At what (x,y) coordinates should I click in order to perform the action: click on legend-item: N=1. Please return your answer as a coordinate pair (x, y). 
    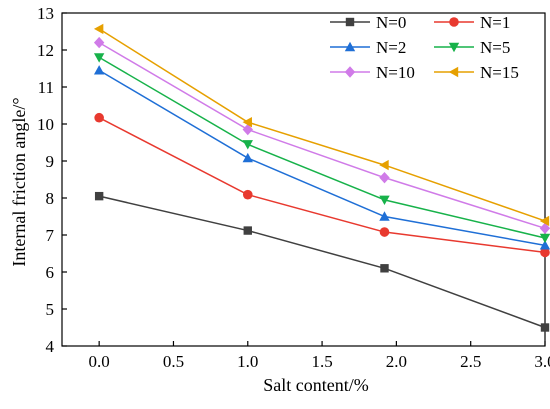
    Looking at the image, I should click on (472, 22).